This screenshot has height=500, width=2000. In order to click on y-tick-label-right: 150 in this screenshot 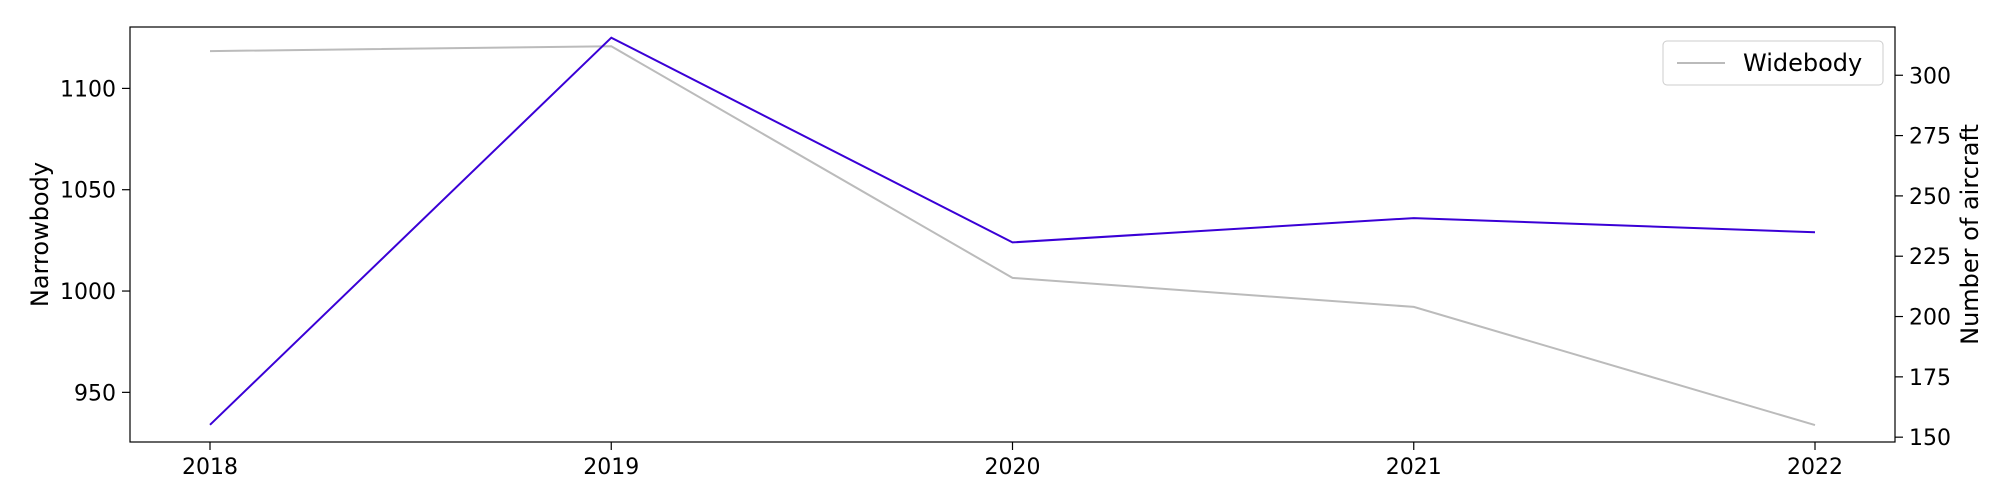, I will do `click(1930, 438)`.